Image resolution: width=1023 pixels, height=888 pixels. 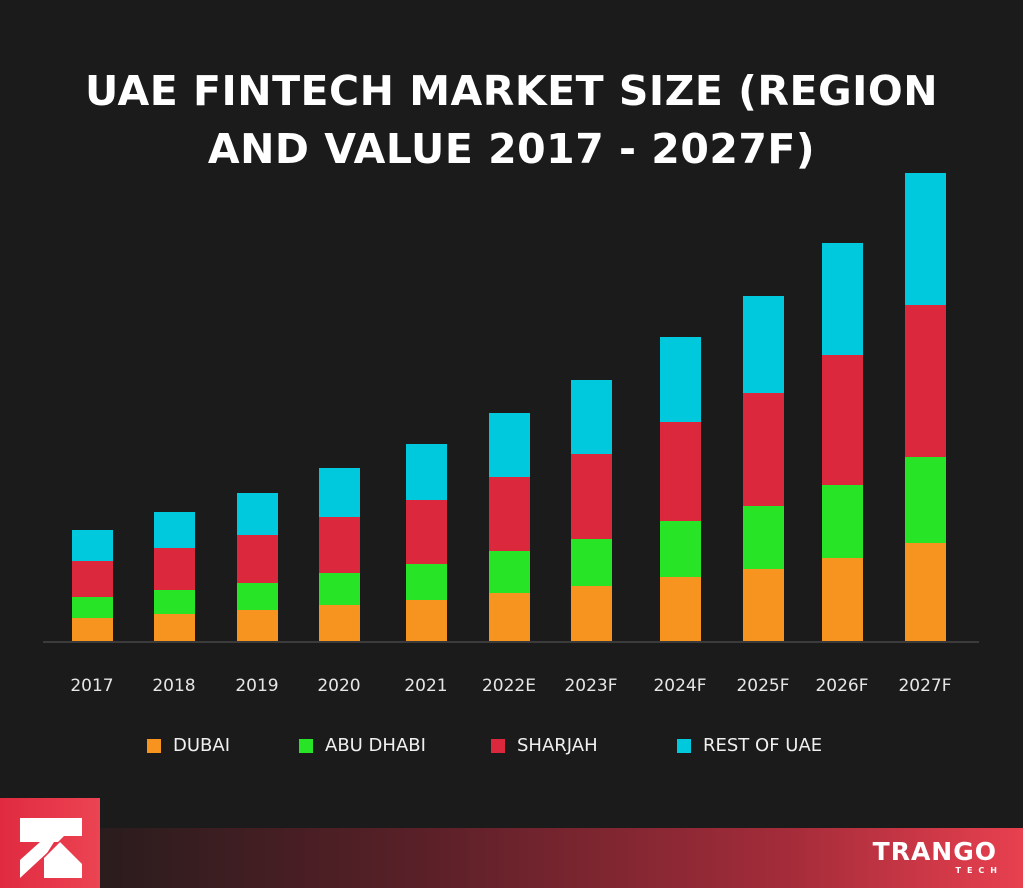 I want to click on x-tick-label: 2024F, so click(x=680, y=686).